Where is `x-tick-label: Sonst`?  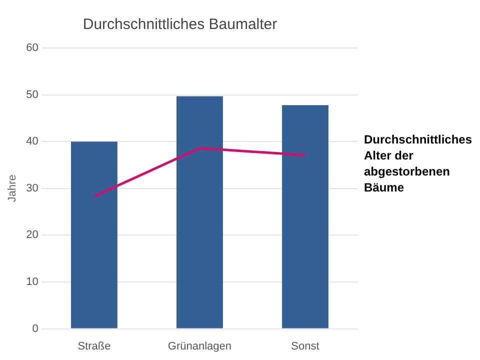 x-tick-label: Sonst is located at coordinates (305, 346).